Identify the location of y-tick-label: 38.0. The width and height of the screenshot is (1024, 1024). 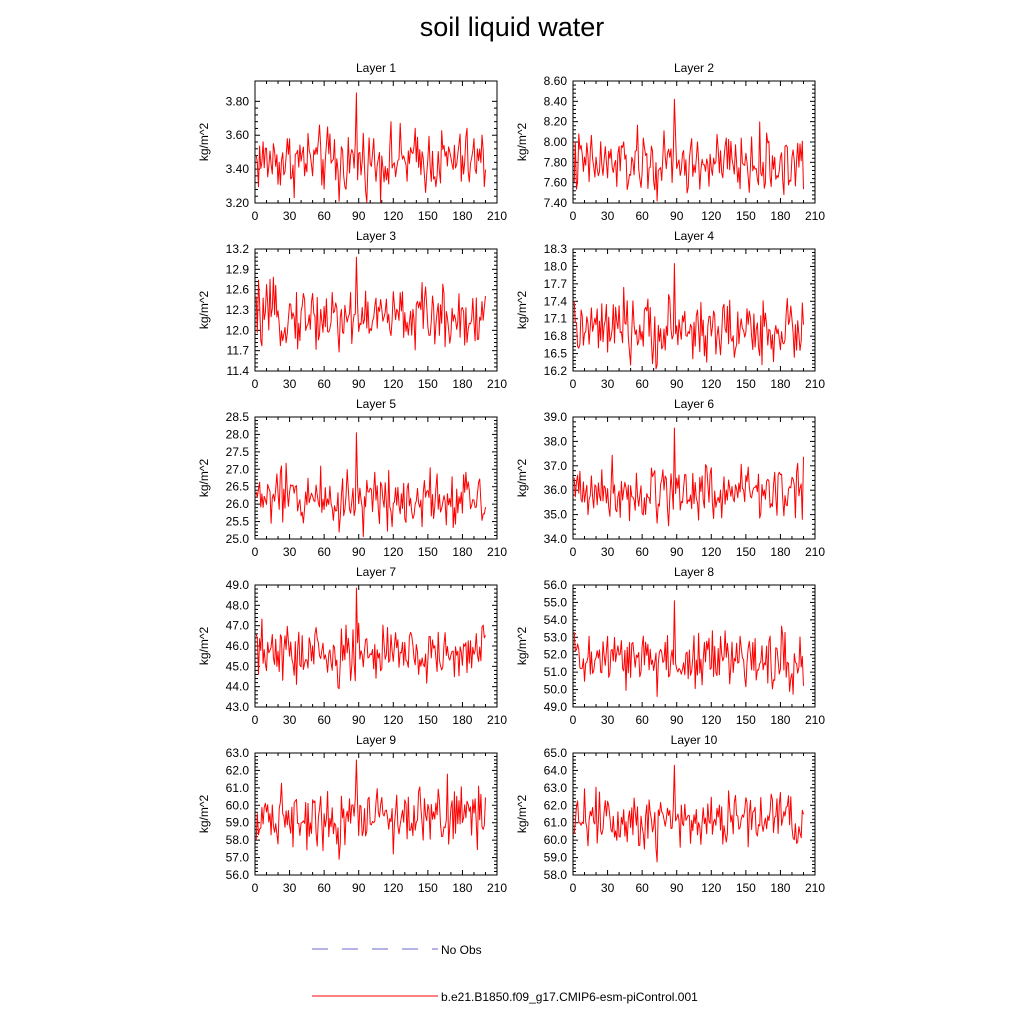
(556, 441).